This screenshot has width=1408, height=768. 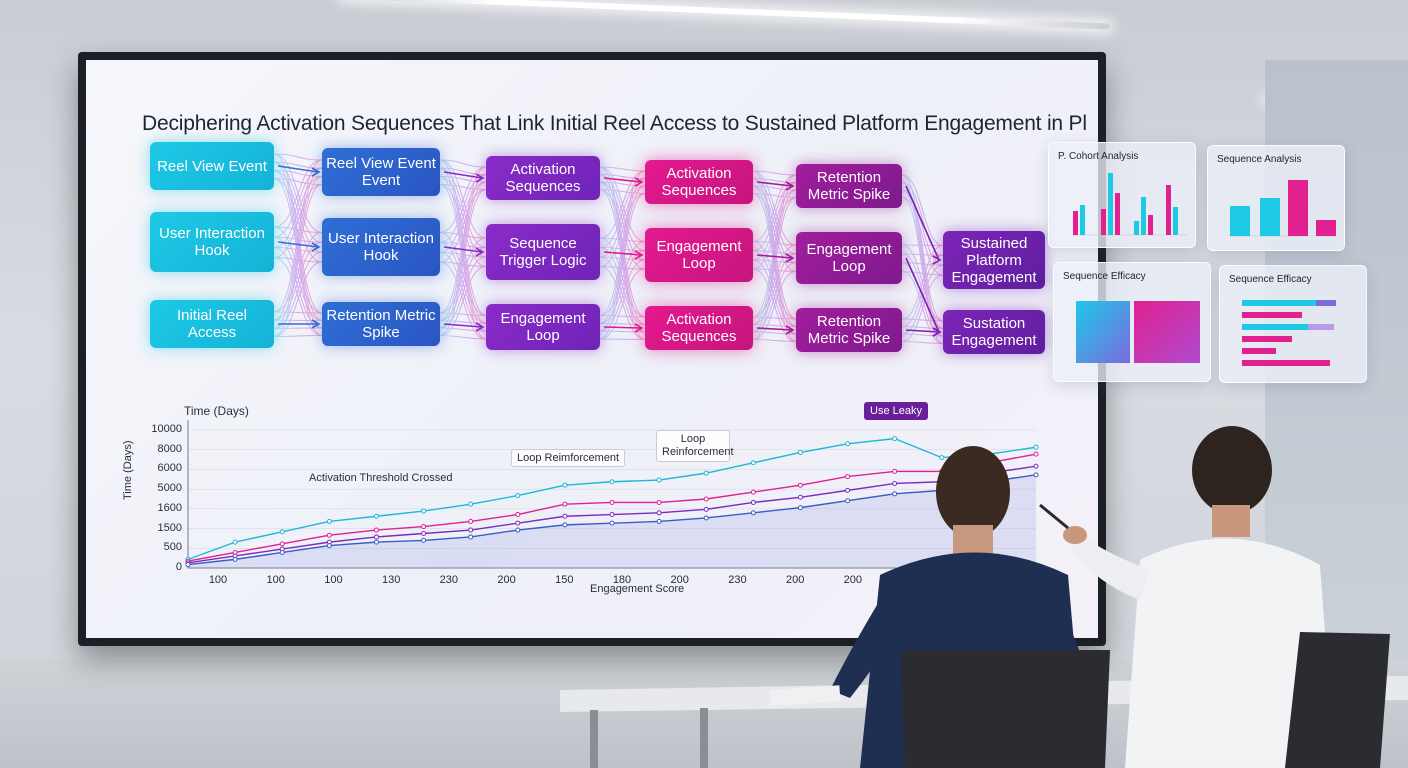 I want to click on y-tick-label: 1500, so click(x=169, y=527).